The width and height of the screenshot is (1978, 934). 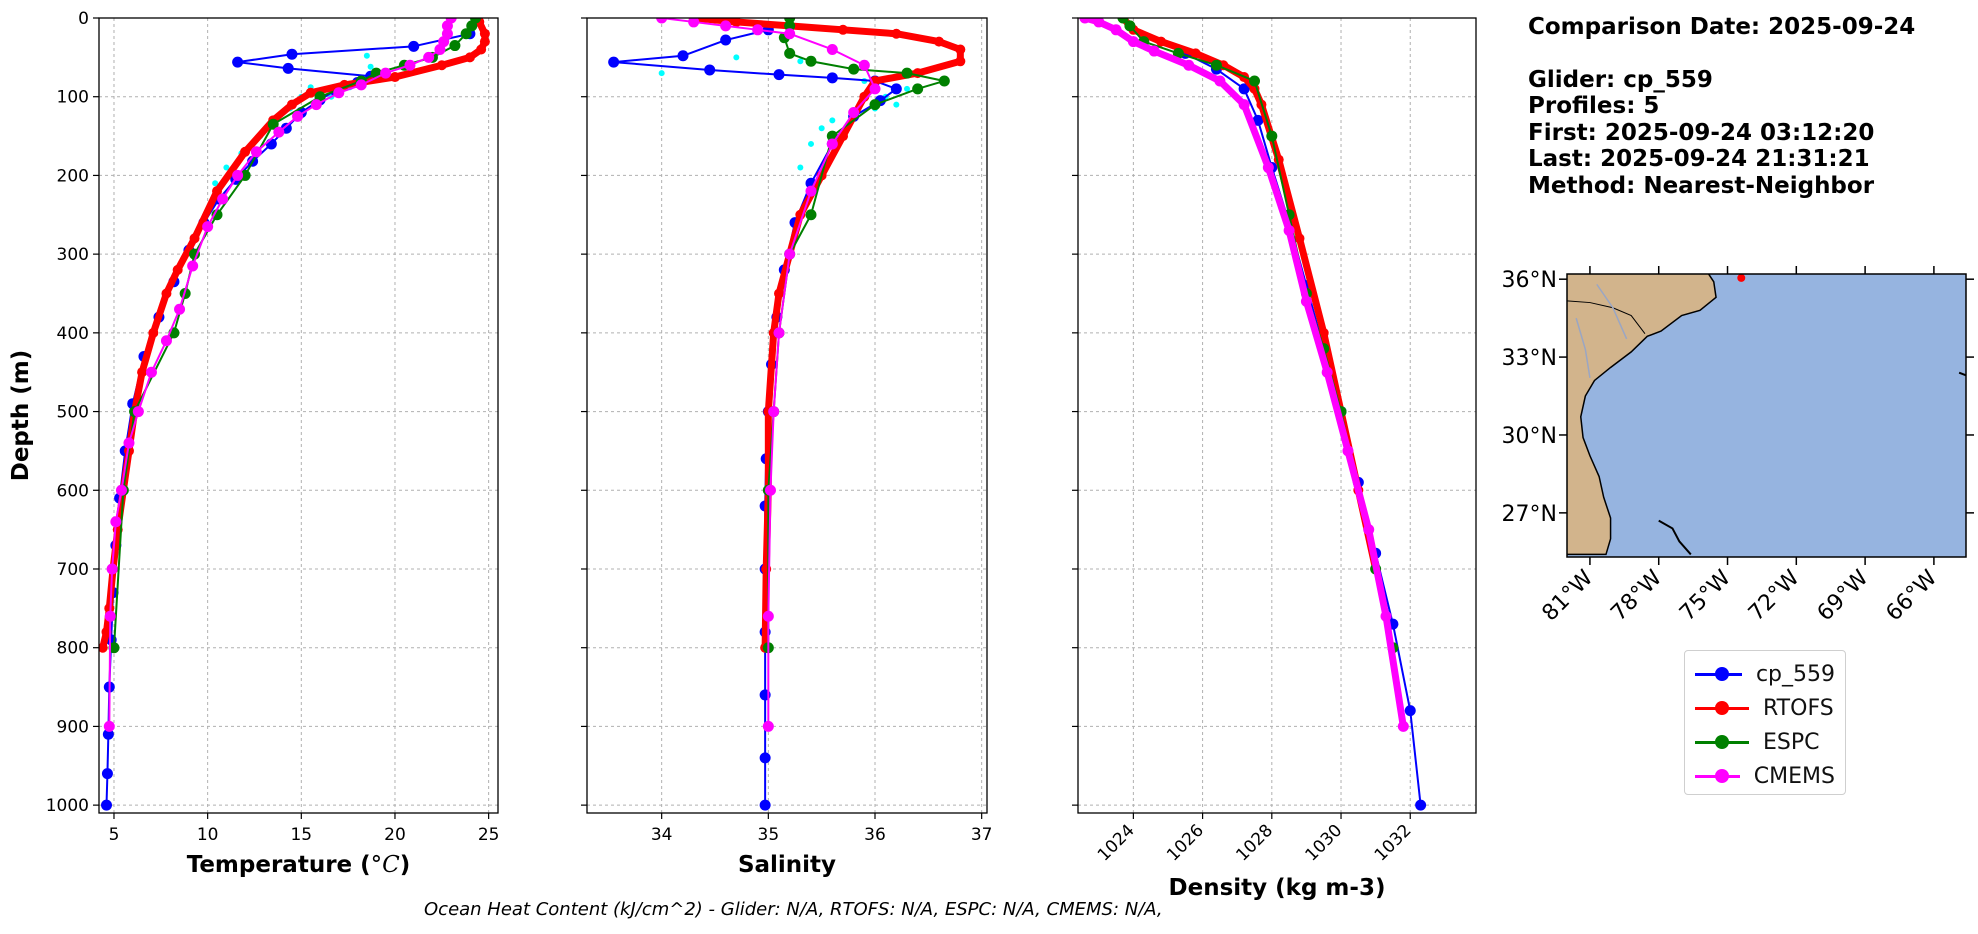 What do you see at coordinates (73, 413) in the screenshot?
I see `y-tick-label: 500` at bounding box center [73, 413].